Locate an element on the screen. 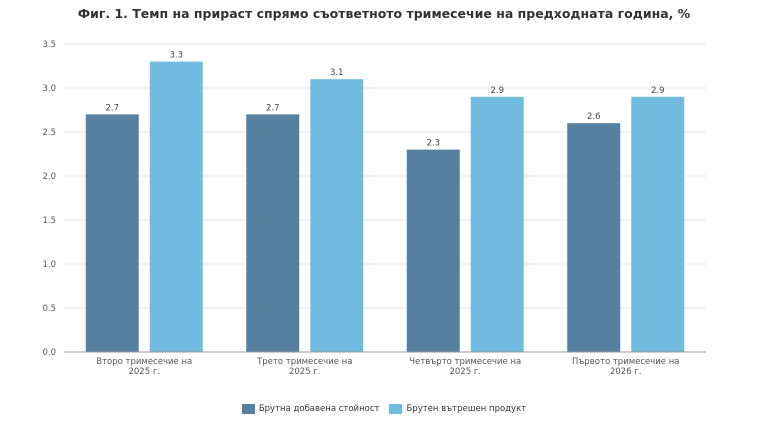 Image resolution: width=768 pixels, height=432 pixels. y-tick-label: 3.5 is located at coordinates (49, 45).